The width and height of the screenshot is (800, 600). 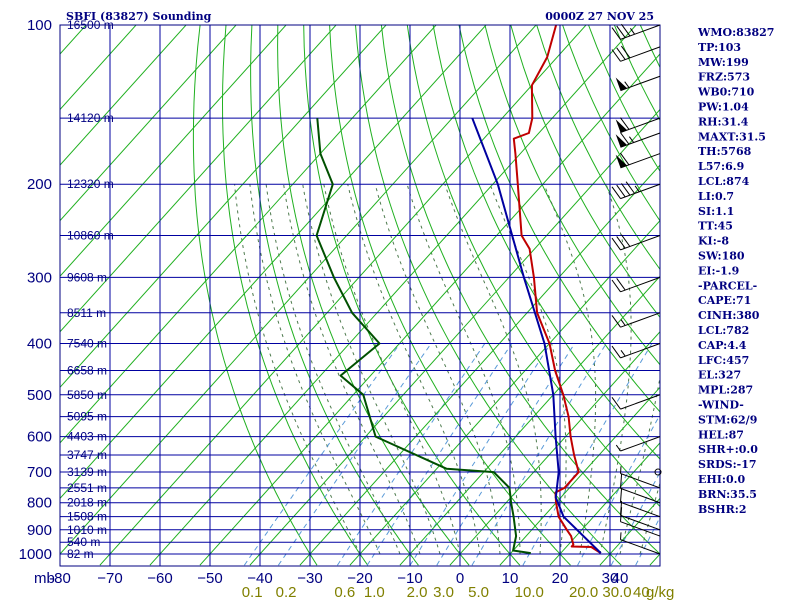 I want to click on temperature-tick-label: −60, so click(x=159, y=578).